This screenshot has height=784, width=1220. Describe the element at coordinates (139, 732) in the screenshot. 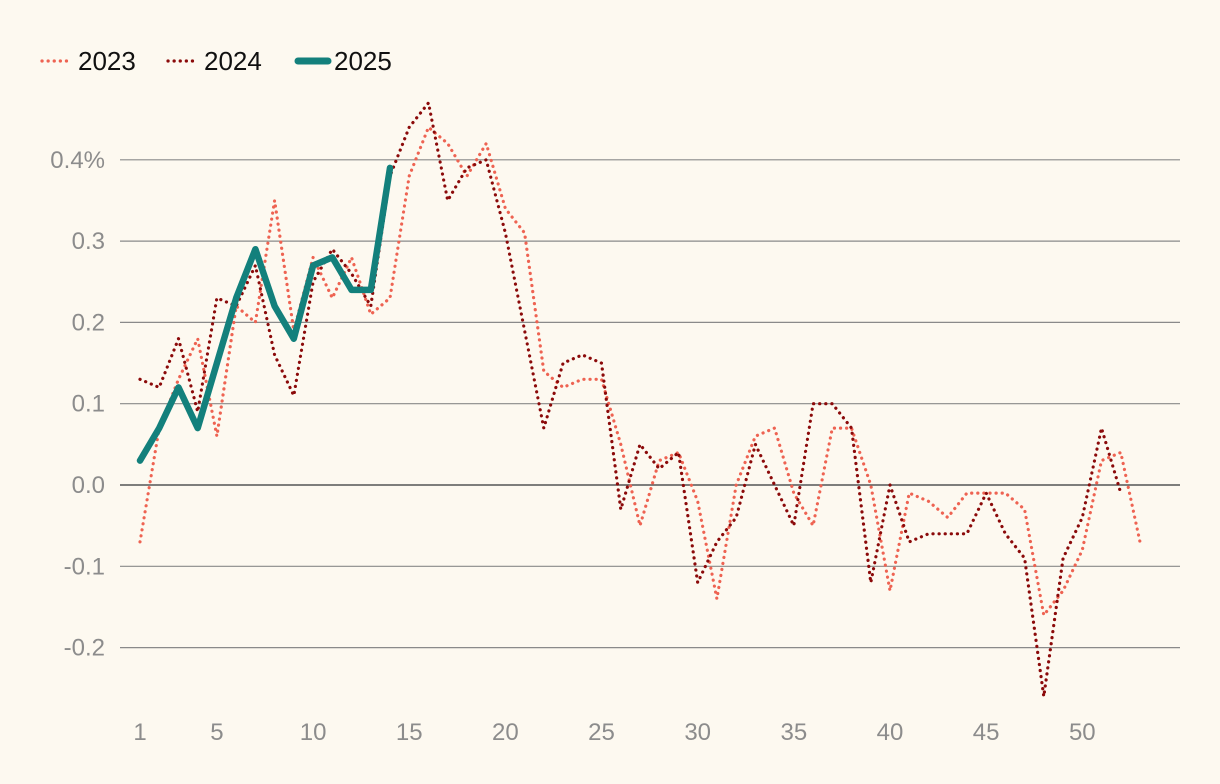

I see `x-tick-label: 1` at that location.